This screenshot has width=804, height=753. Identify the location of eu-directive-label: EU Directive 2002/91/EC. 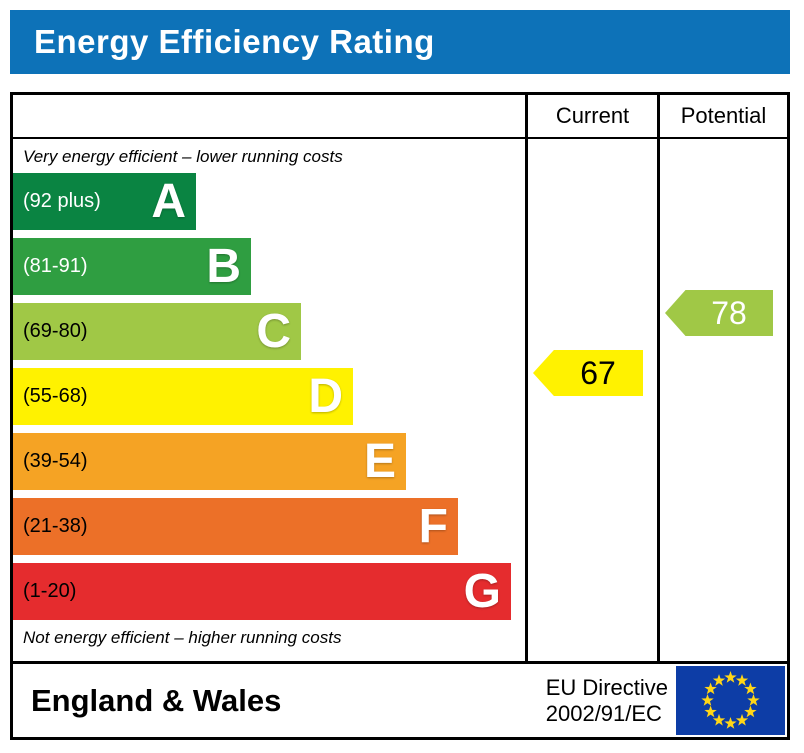
(607, 701).